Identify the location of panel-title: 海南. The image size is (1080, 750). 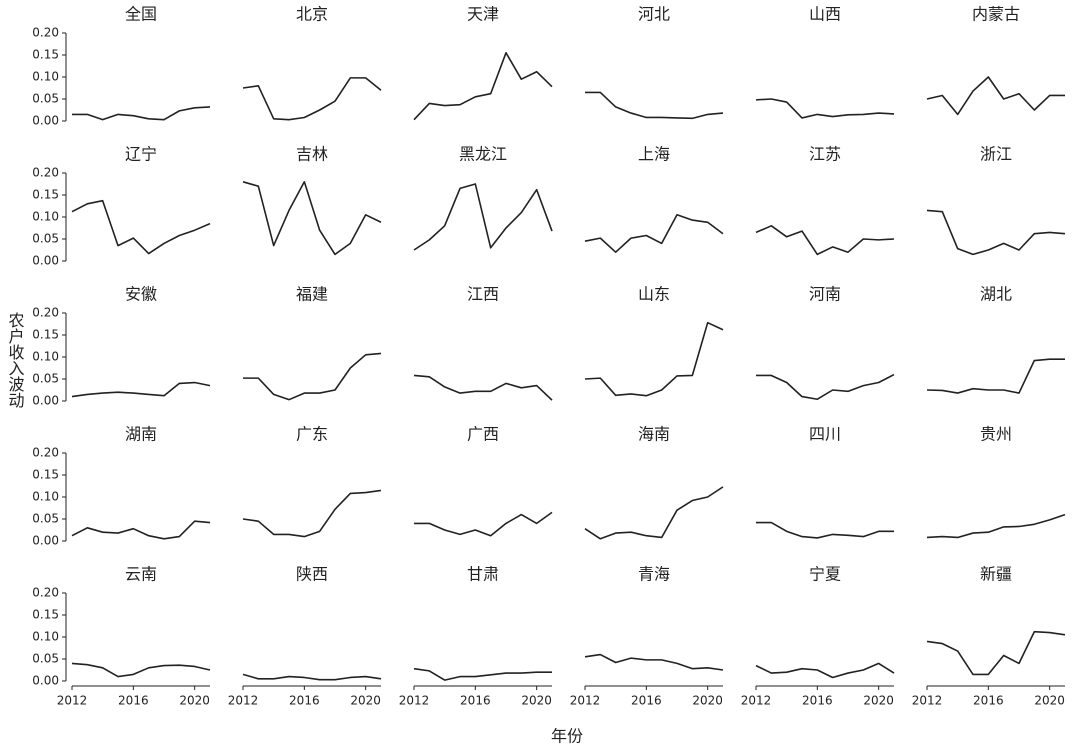
(654, 434).